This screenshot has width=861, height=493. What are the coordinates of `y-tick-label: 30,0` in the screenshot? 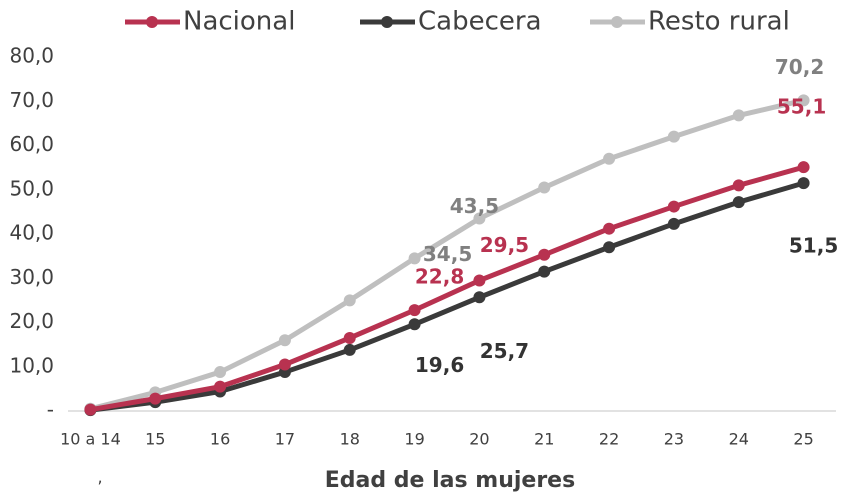 It's located at (31, 277).